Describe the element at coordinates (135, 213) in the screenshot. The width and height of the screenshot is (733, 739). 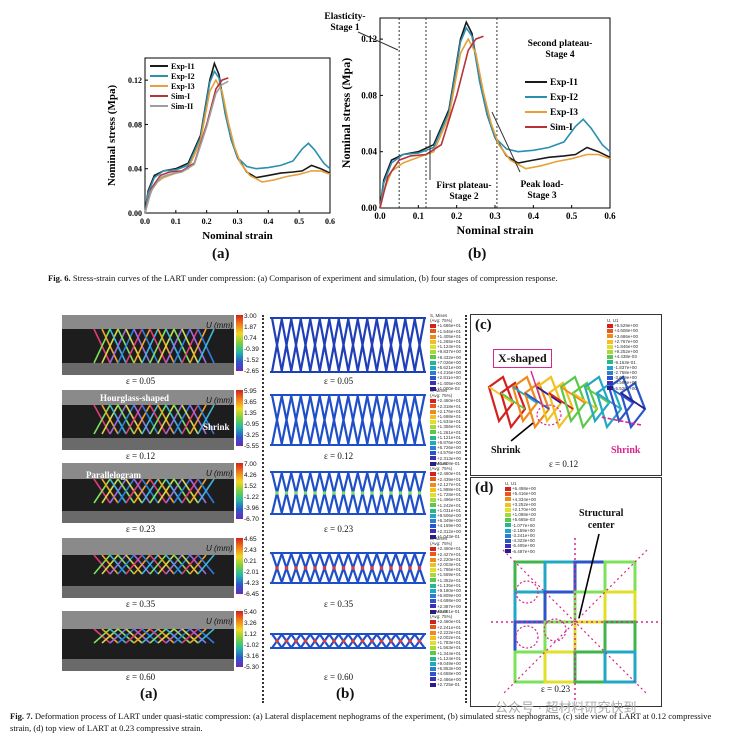
I see `y-tick-label: 0.00` at that location.